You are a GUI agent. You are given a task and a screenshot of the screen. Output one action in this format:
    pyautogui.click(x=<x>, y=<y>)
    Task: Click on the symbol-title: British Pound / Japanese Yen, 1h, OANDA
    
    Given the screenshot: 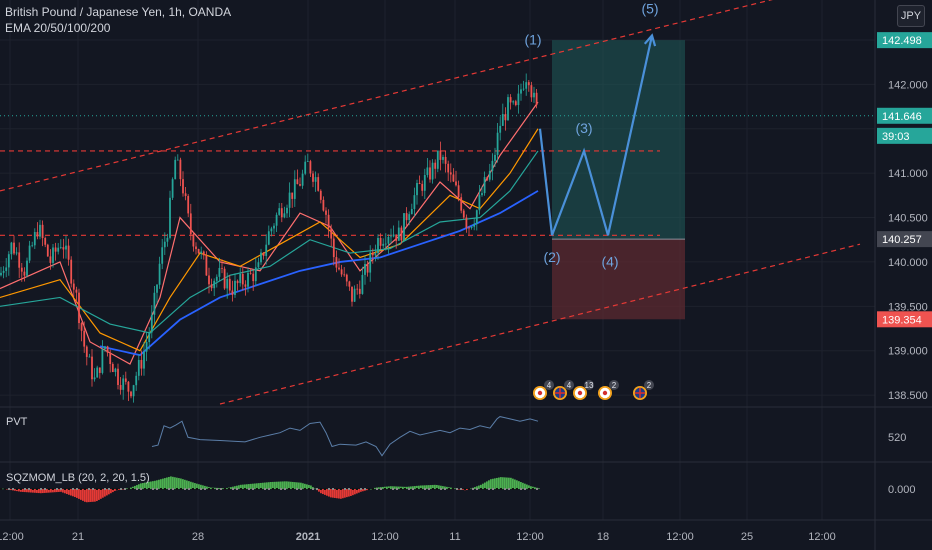 What is the action you would take?
    pyautogui.click(x=118, y=12)
    